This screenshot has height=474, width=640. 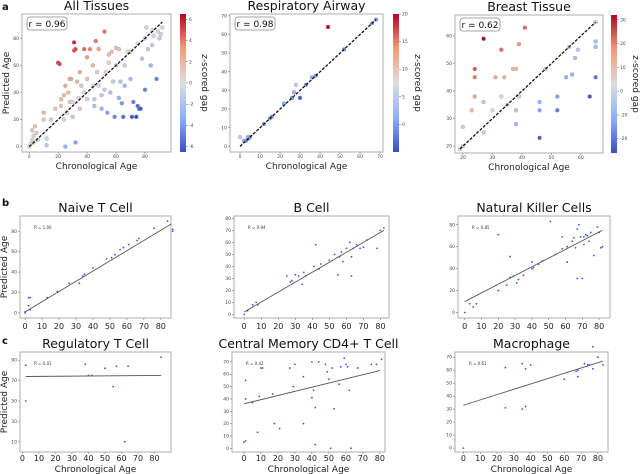 What do you see at coordinates (449, 436) in the screenshot?
I see `y-tick-label: 10` at bounding box center [449, 436].